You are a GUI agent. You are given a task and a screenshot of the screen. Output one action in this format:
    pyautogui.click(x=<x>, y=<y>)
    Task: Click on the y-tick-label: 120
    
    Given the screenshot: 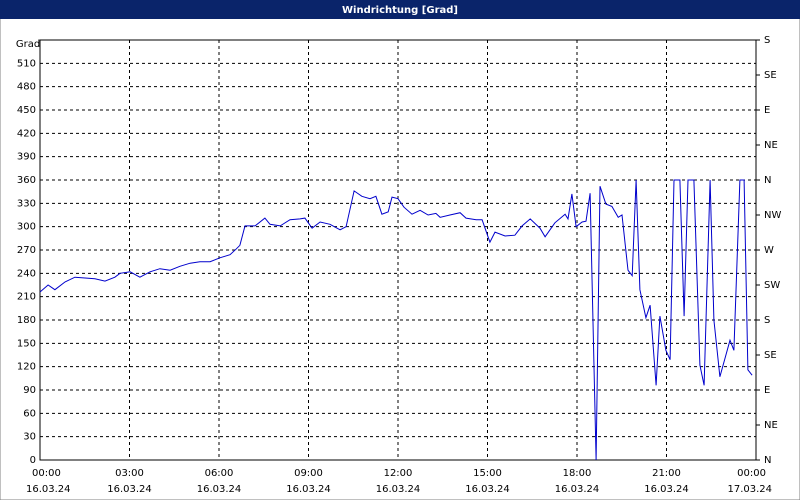 What is the action you would take?
    pyautogui.click(x=26, y=367)
    